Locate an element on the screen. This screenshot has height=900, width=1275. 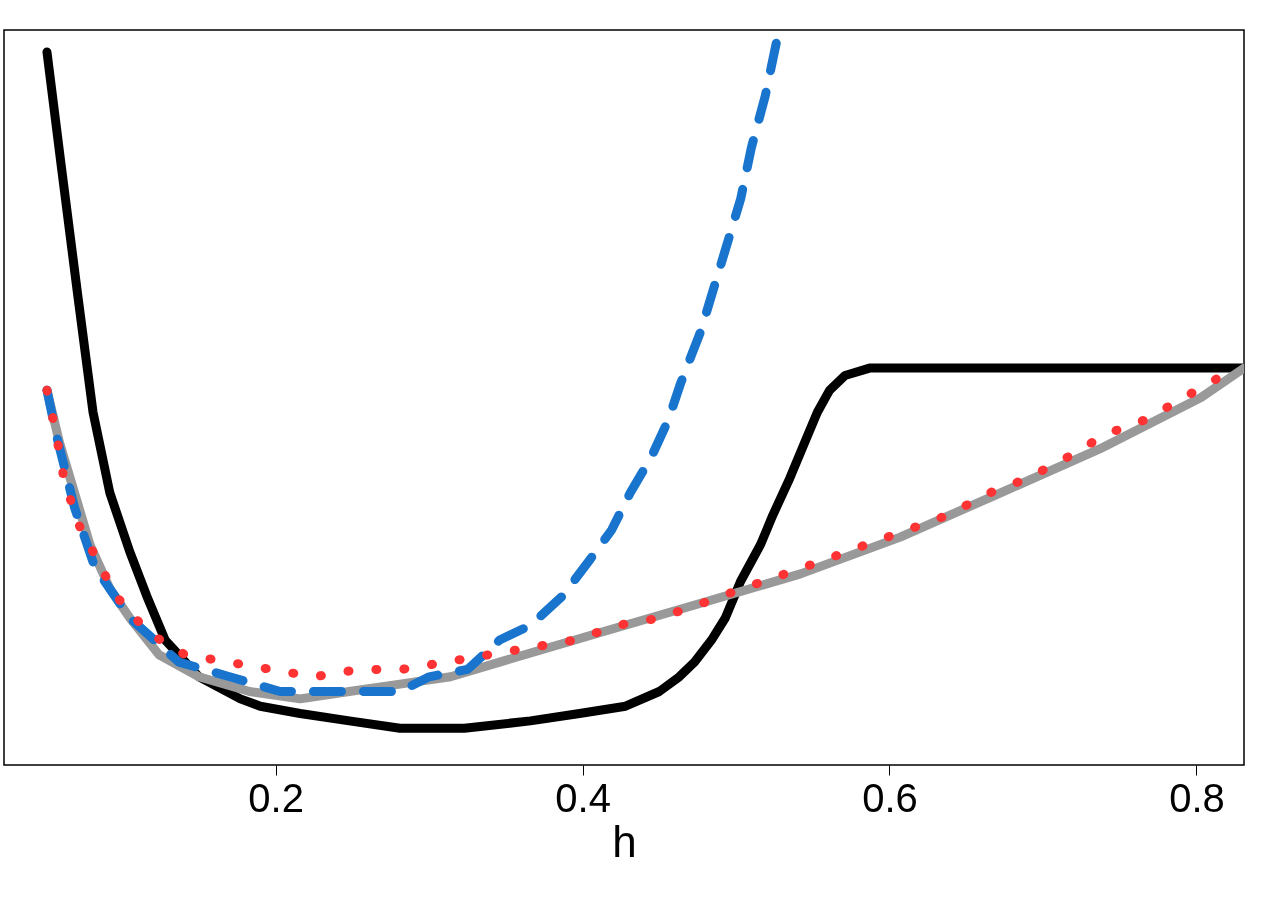
x-tick-label: 0.2 is located at coordinates (276, 797).